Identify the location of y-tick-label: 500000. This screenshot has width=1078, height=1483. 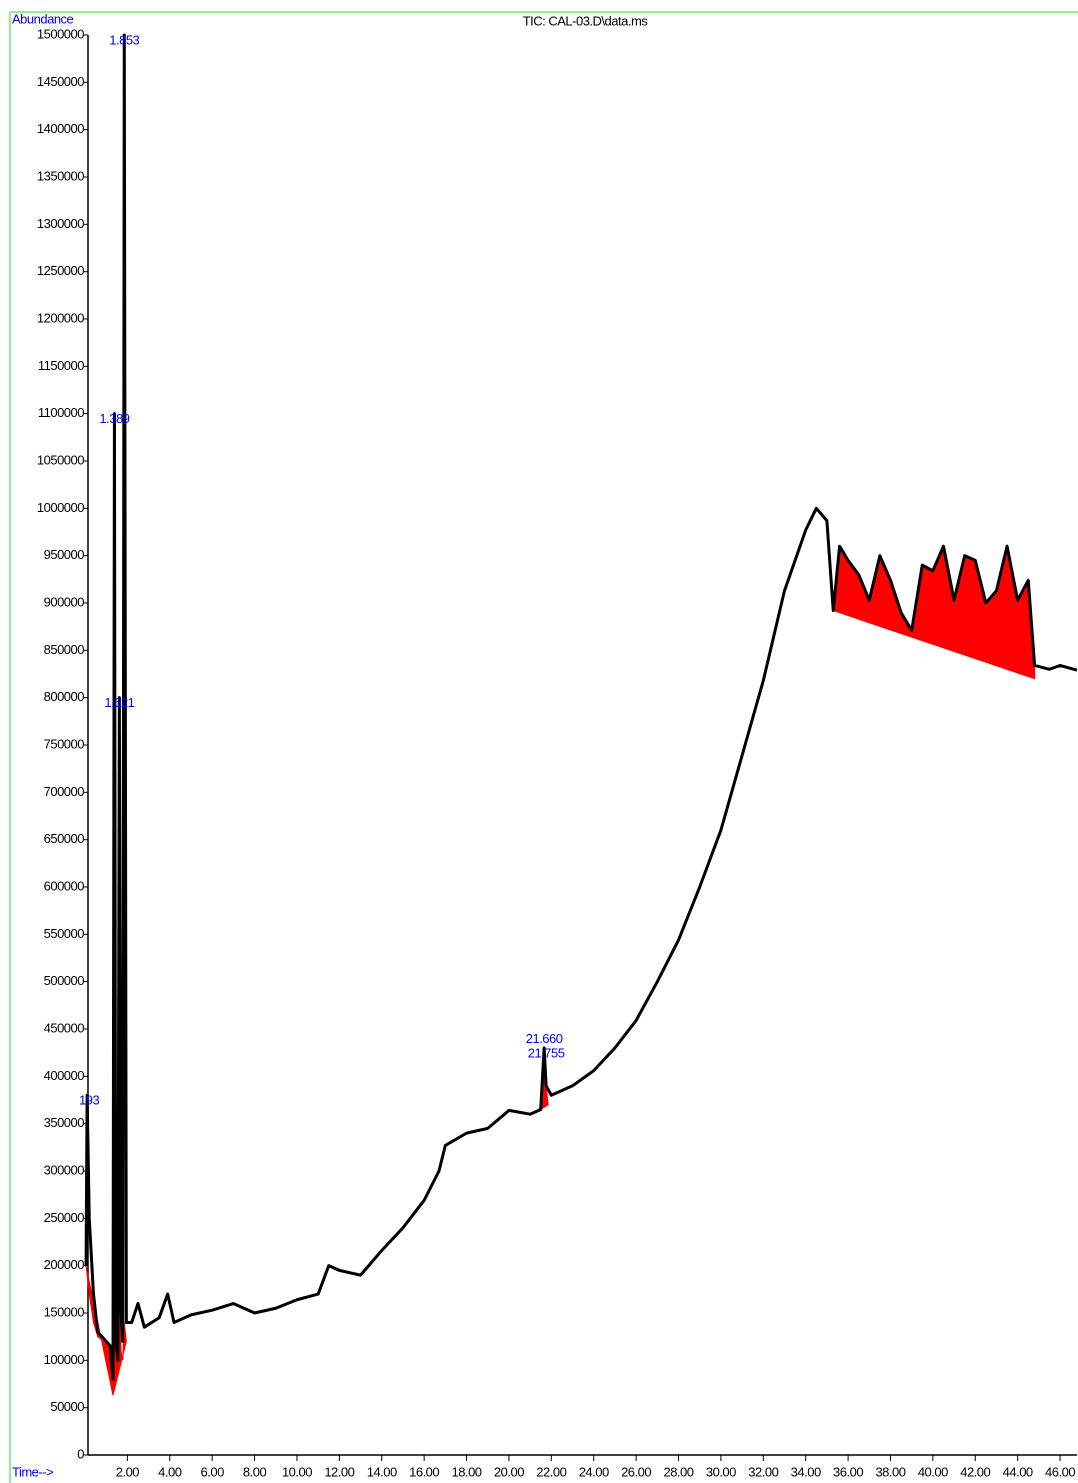
(64, 980).